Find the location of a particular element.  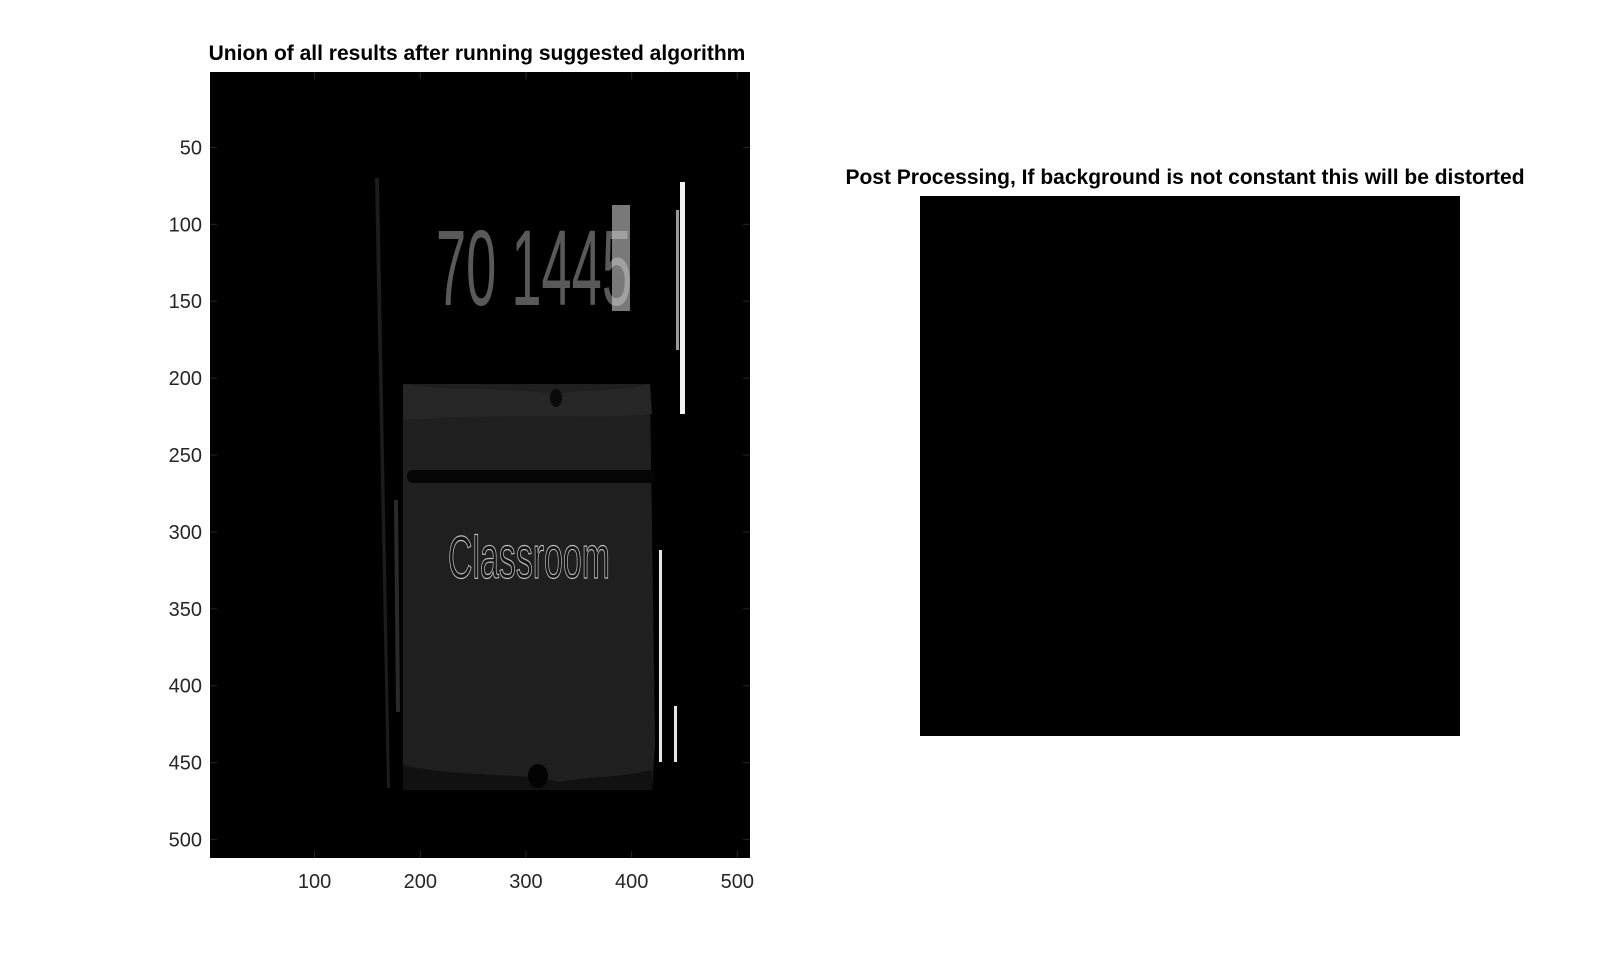

y-tick-label: 450 is located at coordinates (185, 764).